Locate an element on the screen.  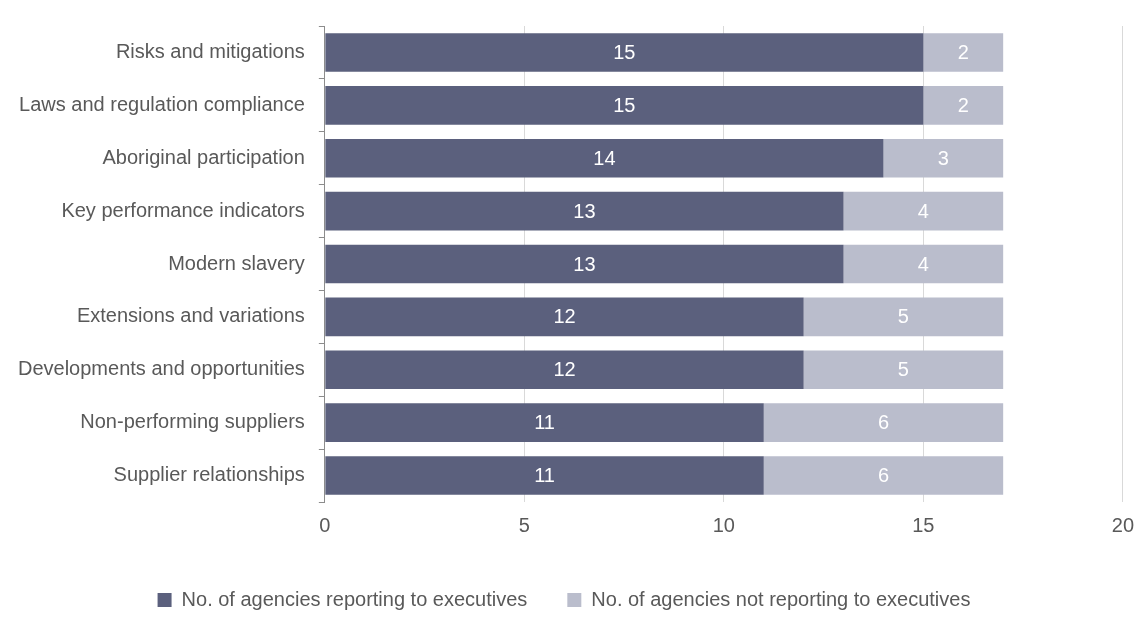
x-tick-label: 0 is located at coordinates (325, 524).